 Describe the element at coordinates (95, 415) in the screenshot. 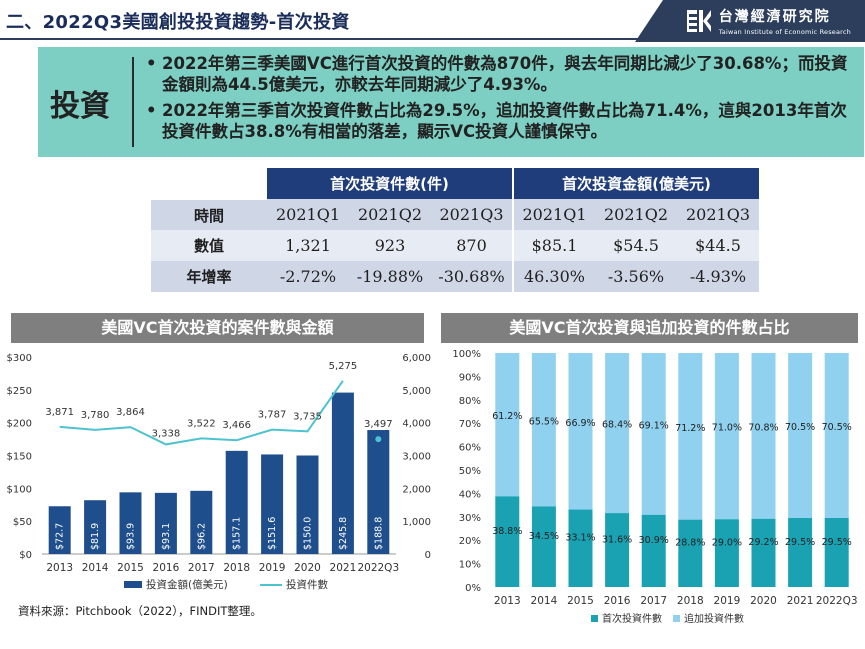

I see `line-value-label: 3,780` at that location.